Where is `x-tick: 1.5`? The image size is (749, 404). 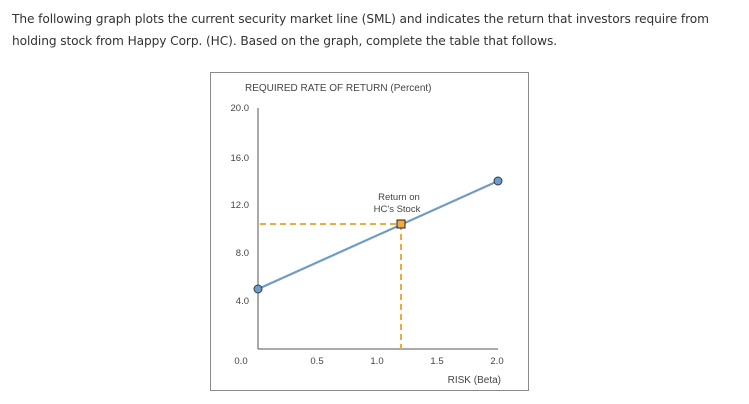
x-tick: 1.5 is located at coordinates (436, 361).